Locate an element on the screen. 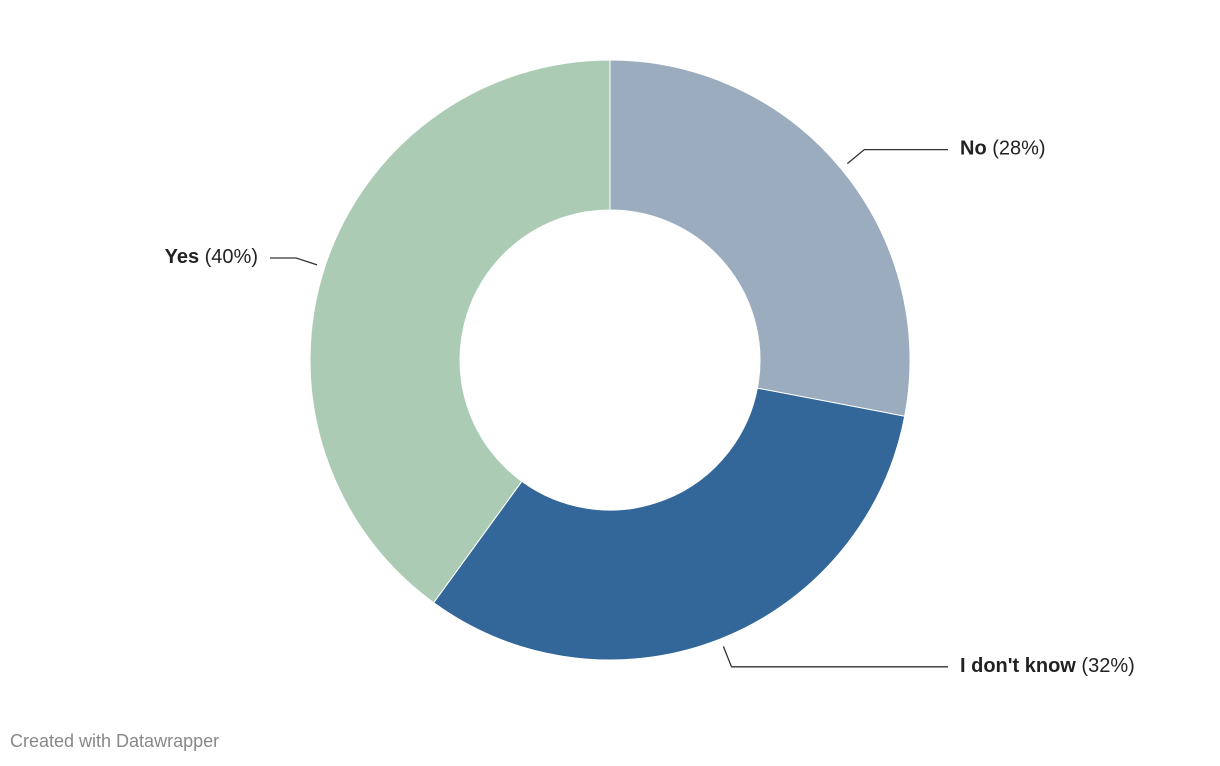 The height and width of the screenshot is (766, 1220). slice-label: No (28%) is located at coordinates (1003, 149).